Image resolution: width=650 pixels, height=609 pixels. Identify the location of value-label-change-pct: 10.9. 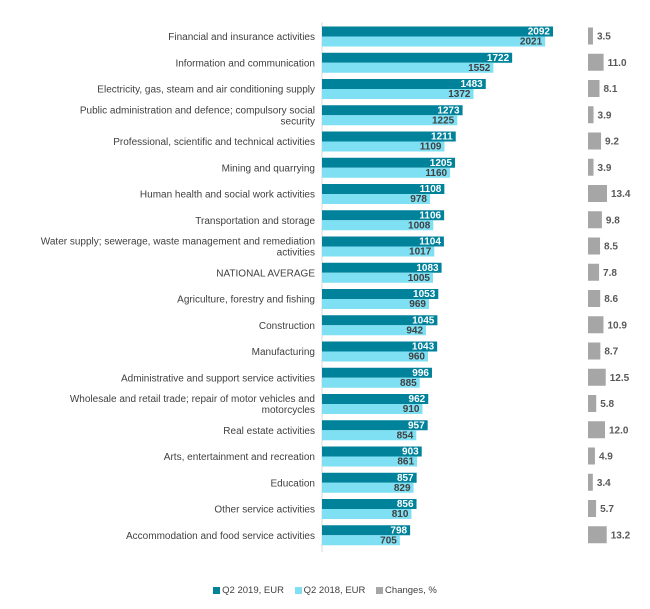
(617, 325).